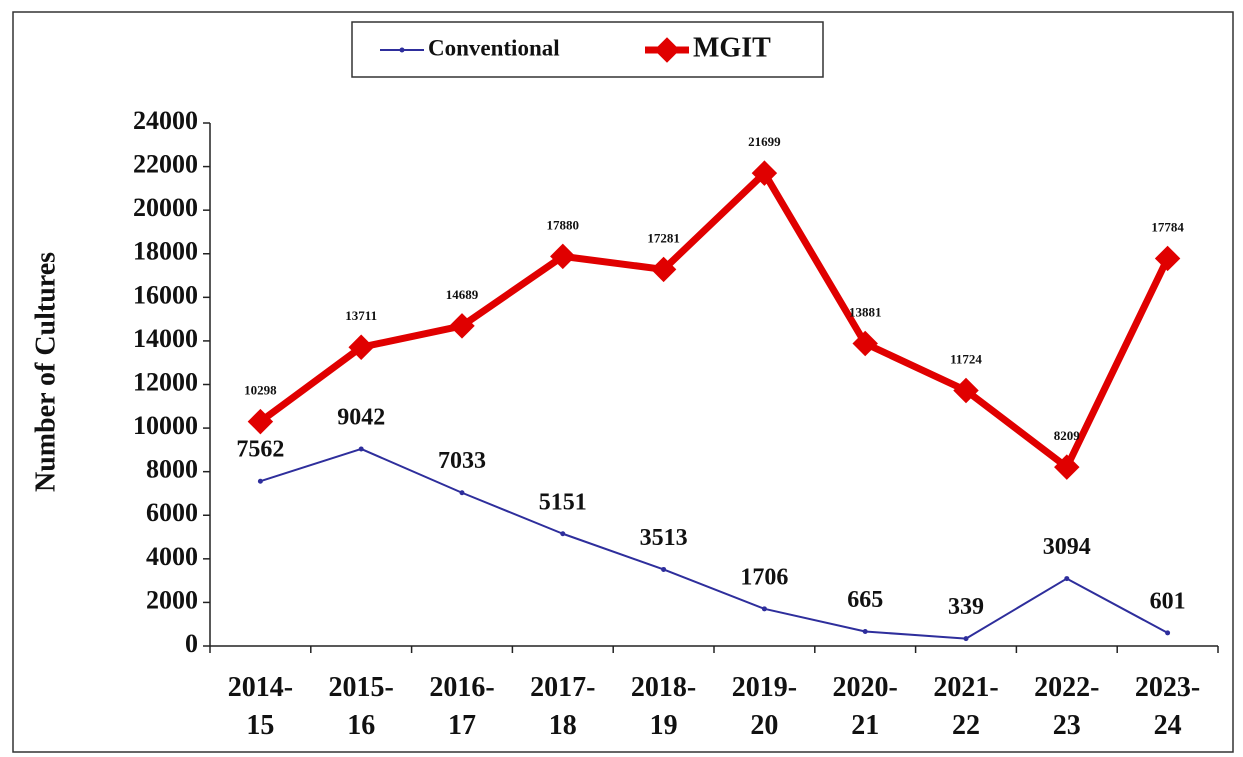 This screenshot has width=1243, height=757. Describe the element at coordinates (45, 372) in the screenshot. I see `y-axis-label: Number of Cultures` at that location.